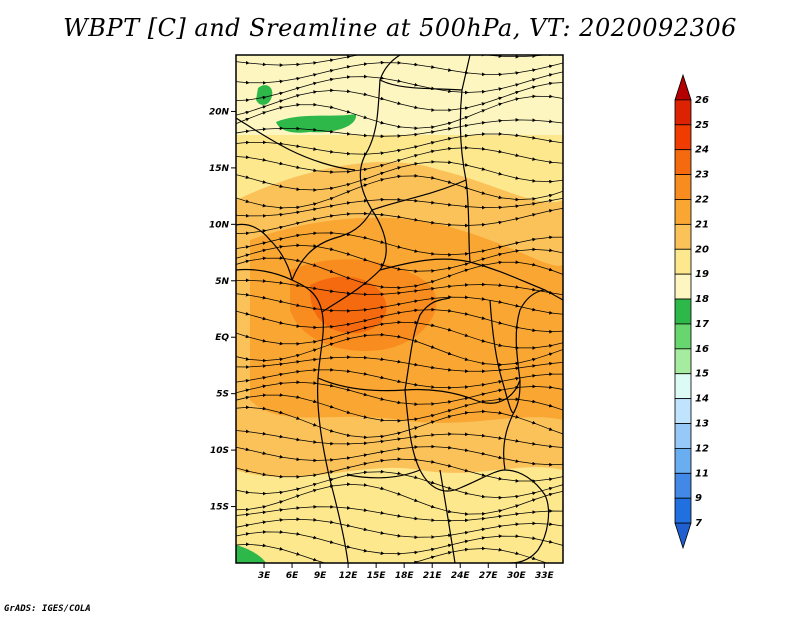 The image size is (800, 618). Describe the element at coordinates (349, 576) in the screenshot. I see `lon-tick-label: 12E` at that location.